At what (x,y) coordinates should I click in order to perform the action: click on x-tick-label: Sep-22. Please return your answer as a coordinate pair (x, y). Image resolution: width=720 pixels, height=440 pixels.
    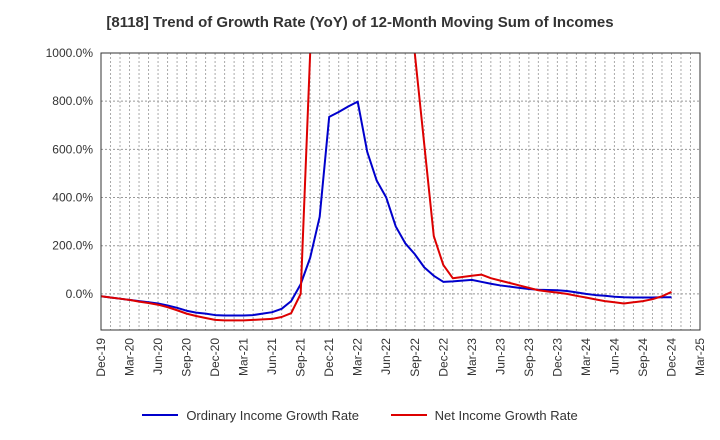
    Looking at the image, I should click on (415, 357).